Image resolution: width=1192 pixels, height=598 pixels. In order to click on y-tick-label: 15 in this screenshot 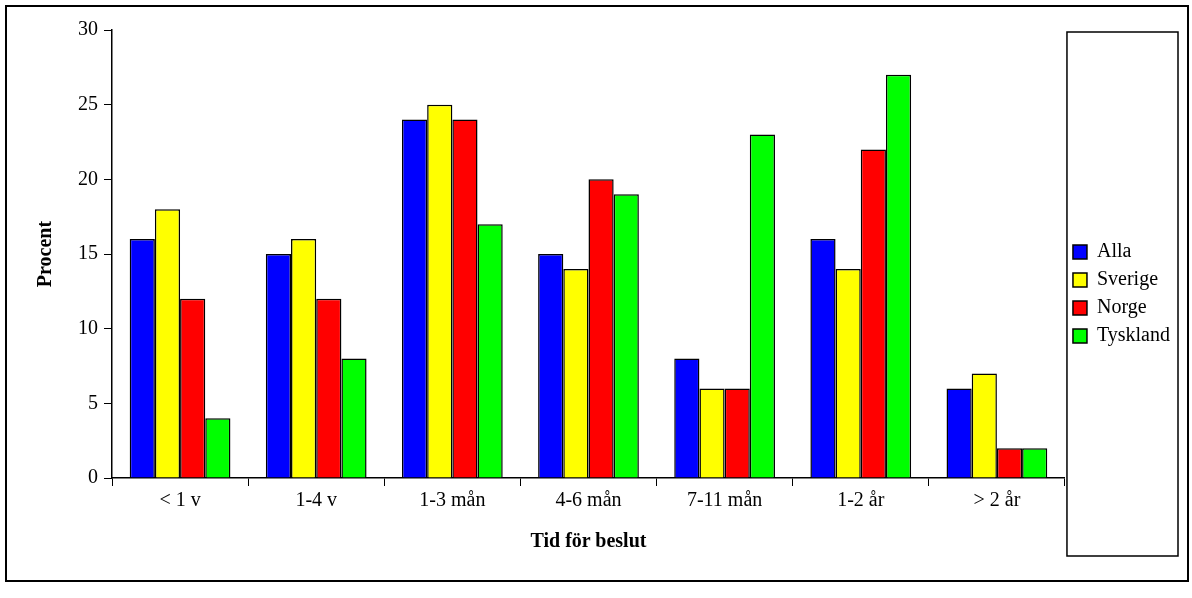, I will do `click(88, 252)`.